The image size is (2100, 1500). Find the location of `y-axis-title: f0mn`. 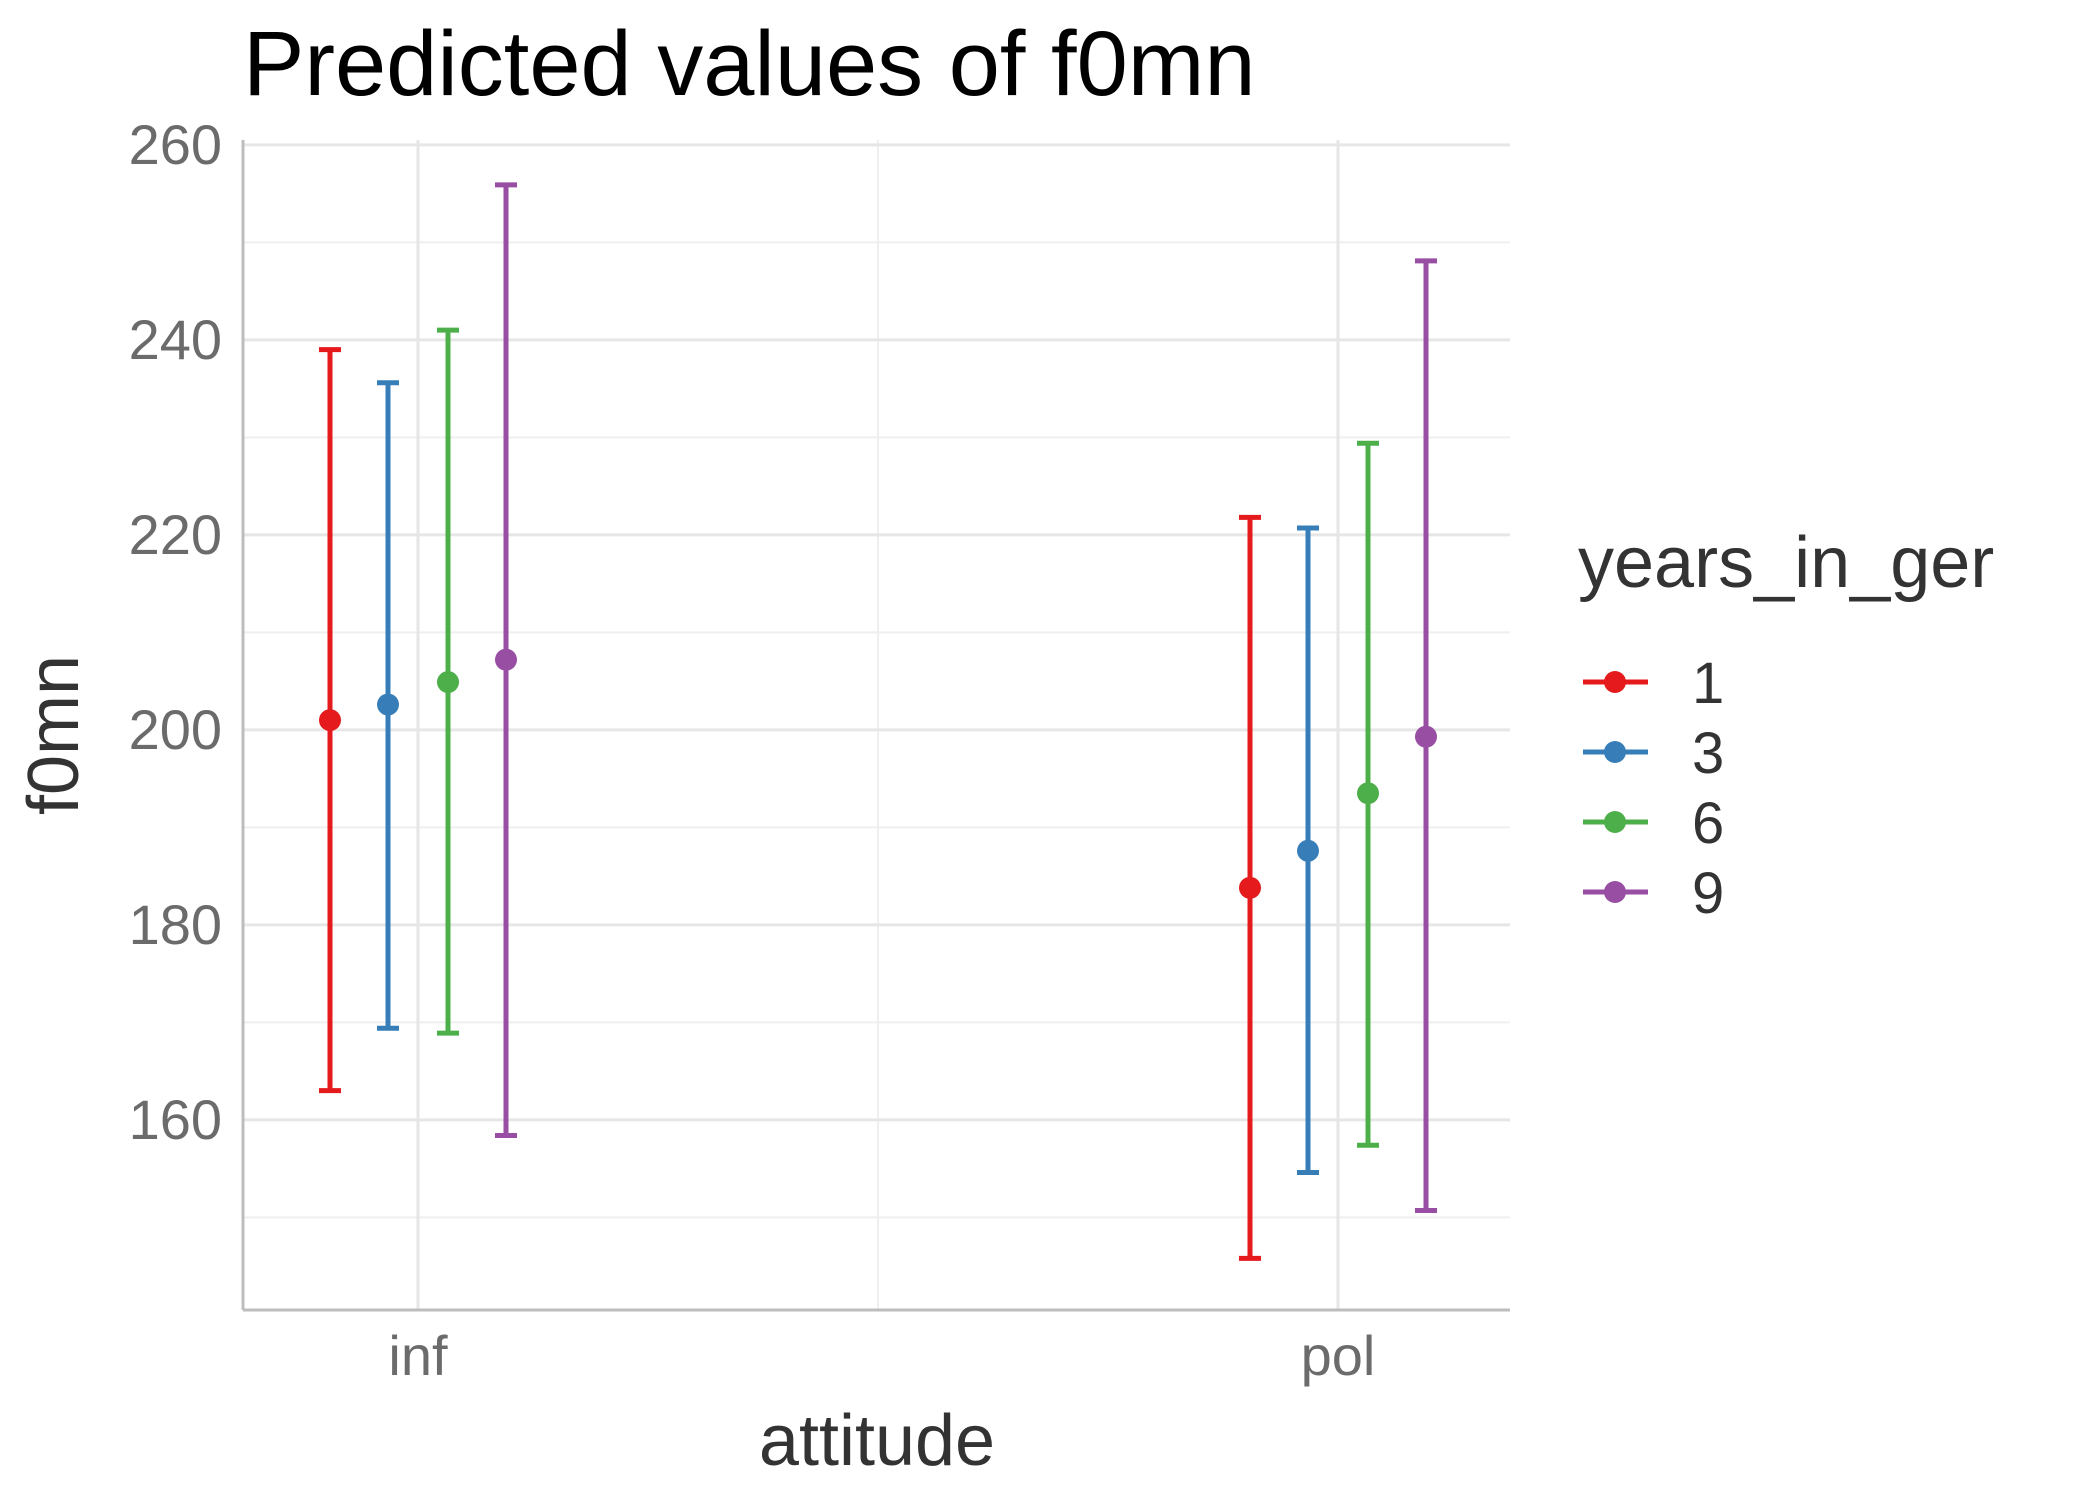

y-axis-title: f0mn is located at coordinates (54, 735).